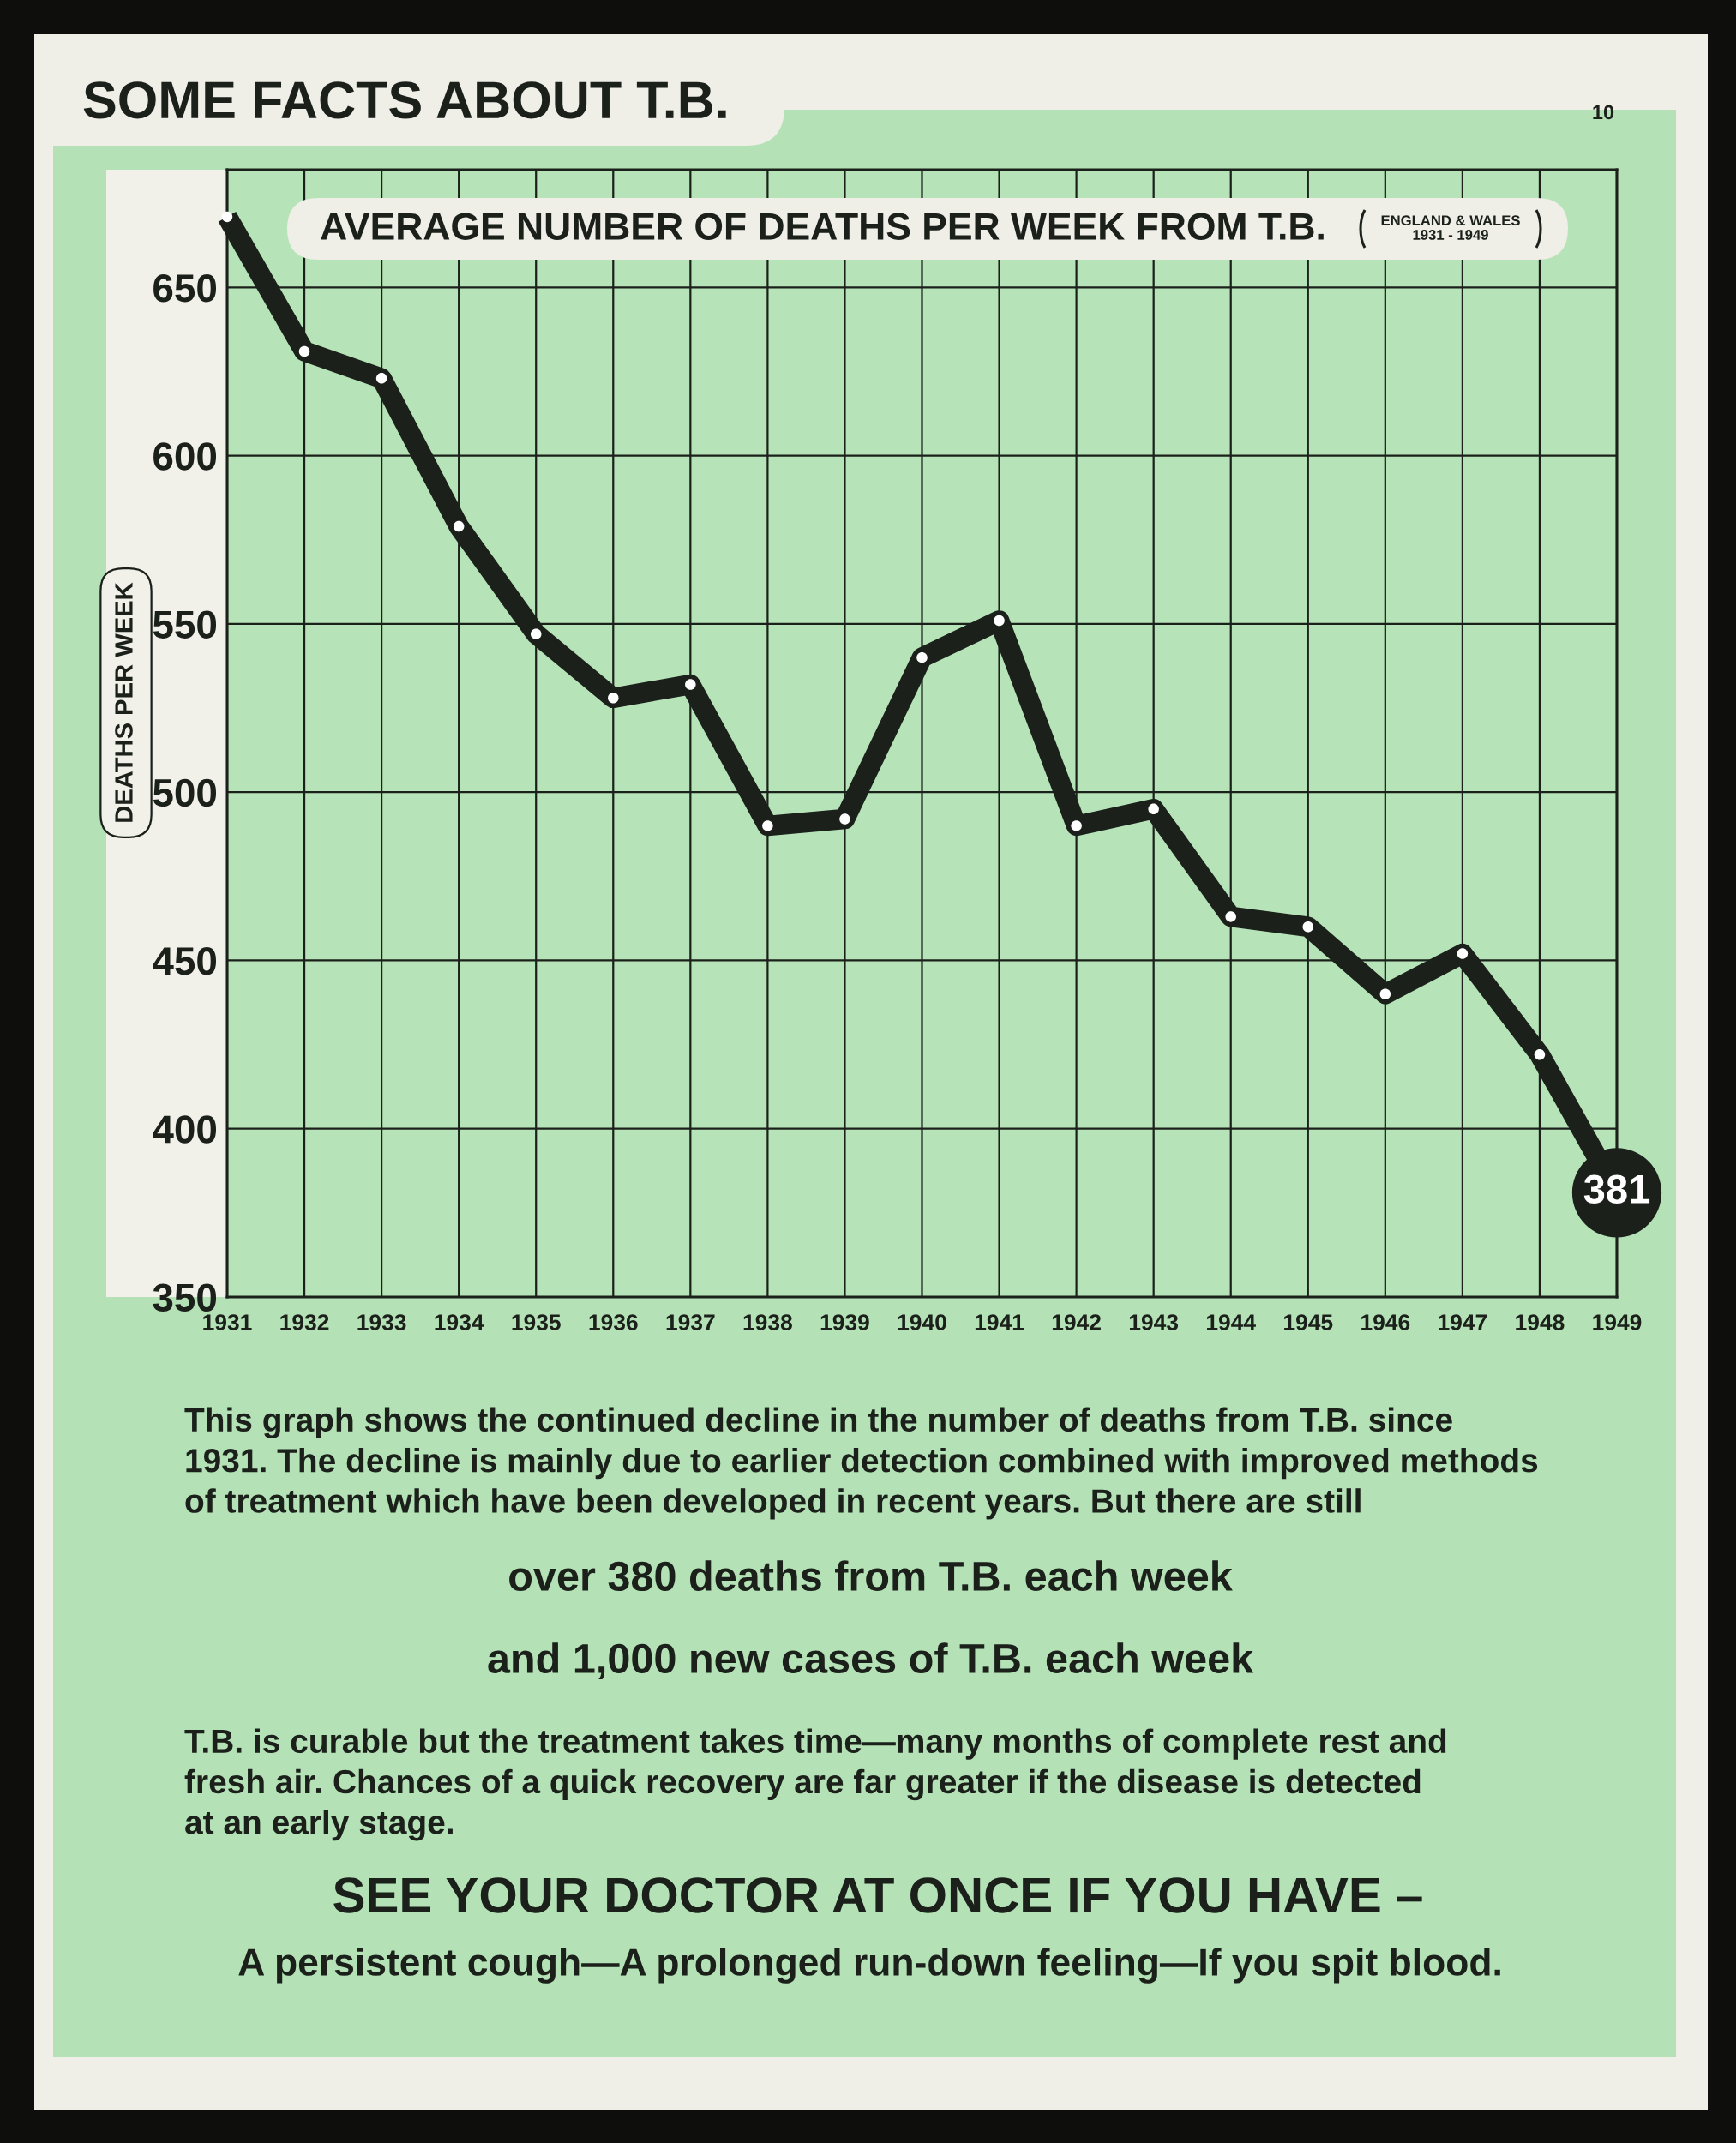 This screenshot has width=1736, height=2143. What do you see at coordinates (1450, 227) in the screenshot?
I see `text: ENGLAND & WALES 1931 - 1949` at bounding box center [1450, 227].